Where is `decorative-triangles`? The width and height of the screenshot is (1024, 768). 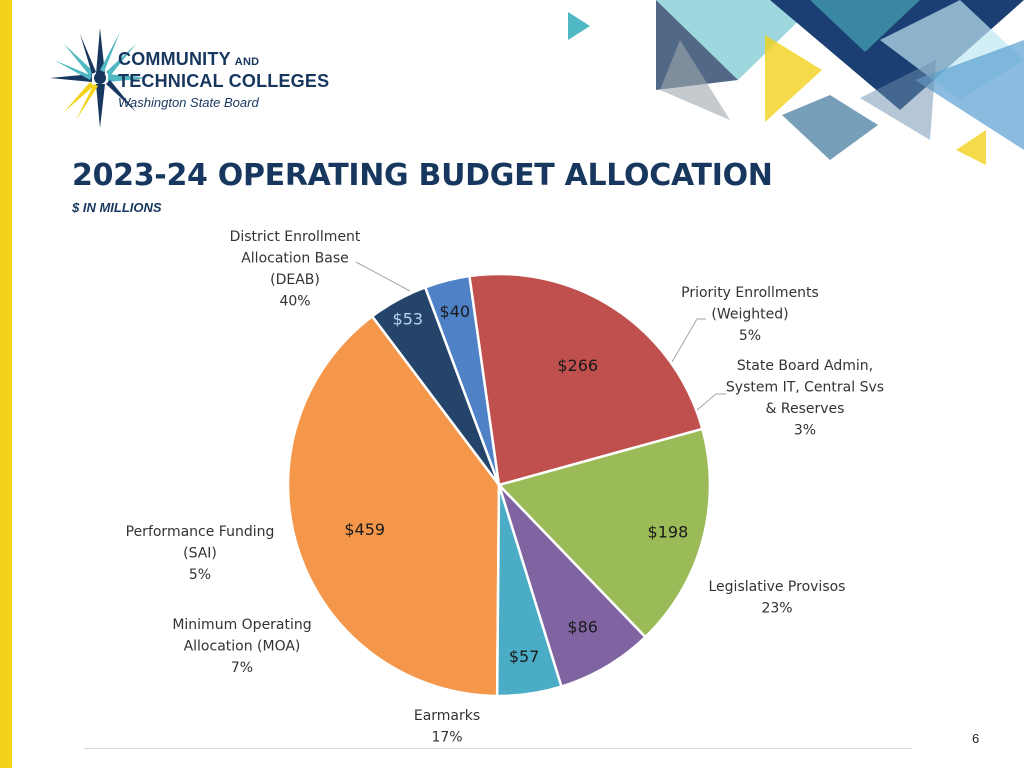
decorative-triangles is located at coordinates (796, 82).